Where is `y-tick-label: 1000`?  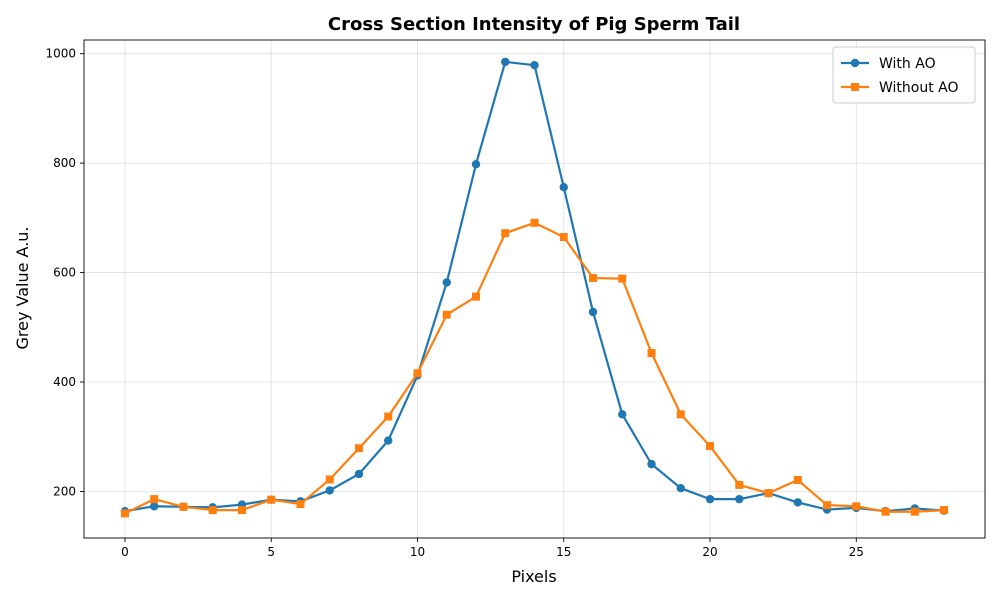
y-tick-label: 1000 is located at coordinates (60, 54).